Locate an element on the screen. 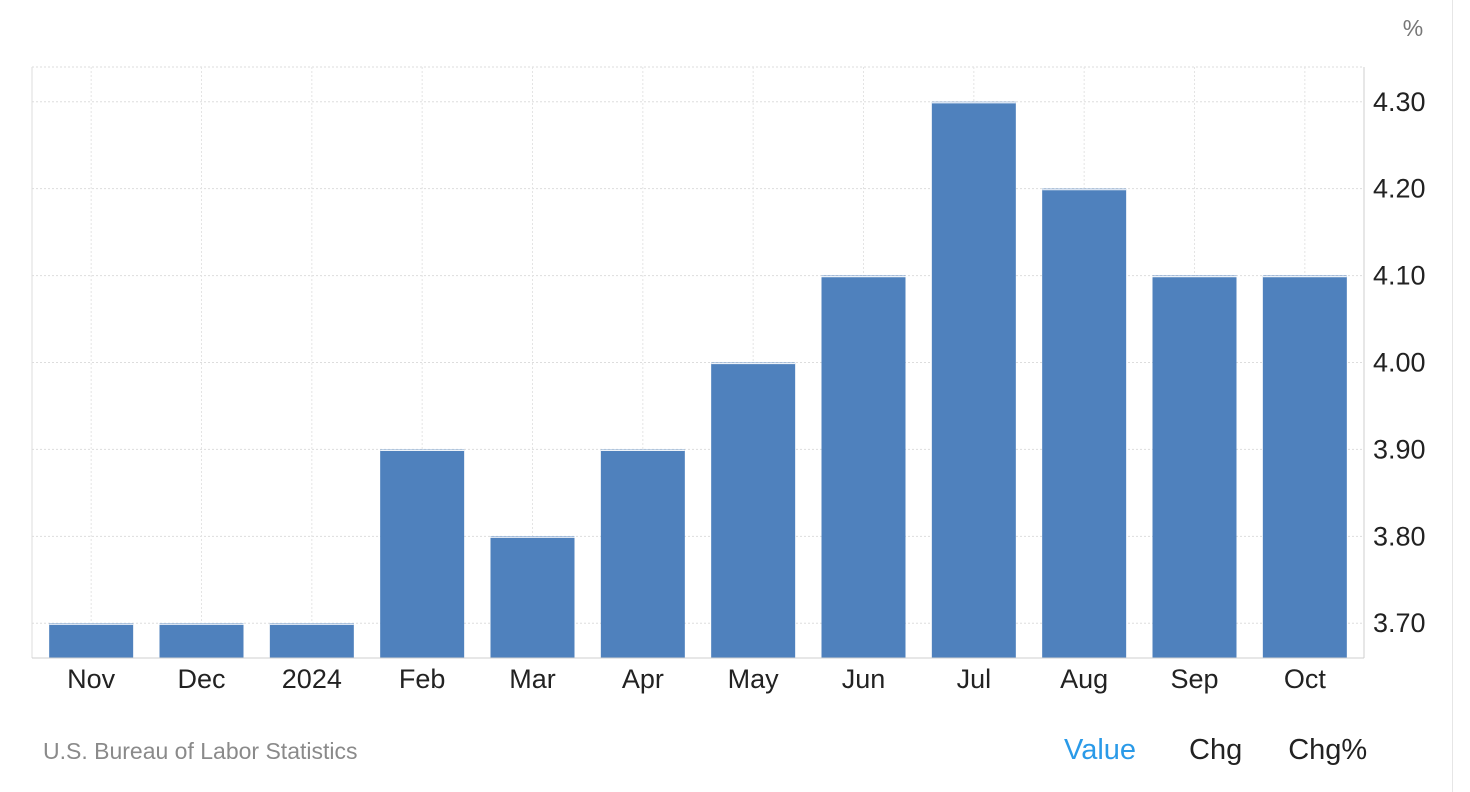  x-tick-label: May is located at coordinates (754, 679).